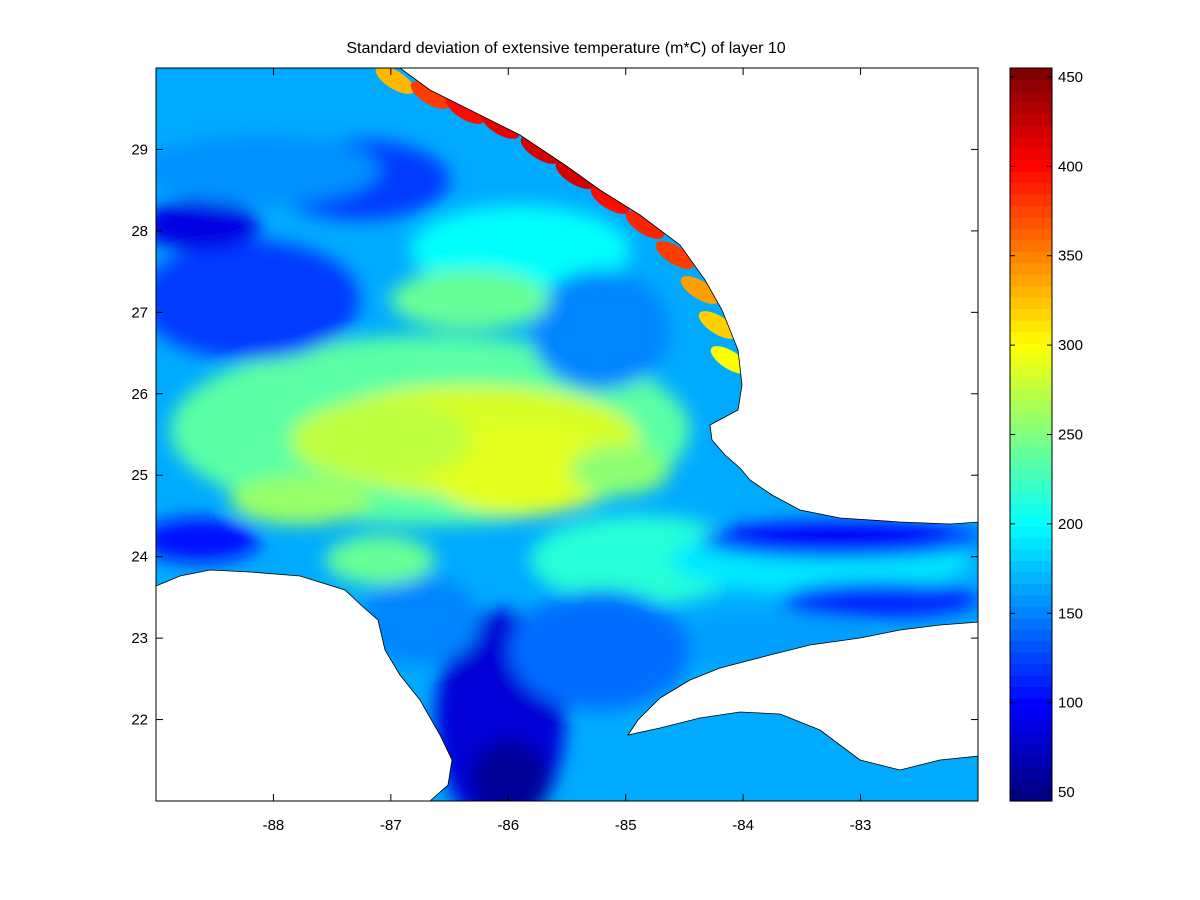  What do you see at coordinates (1070, 524) in the screenshot?
I see `colorbar-tick-label: 200` at bounding box center [1070, 524].